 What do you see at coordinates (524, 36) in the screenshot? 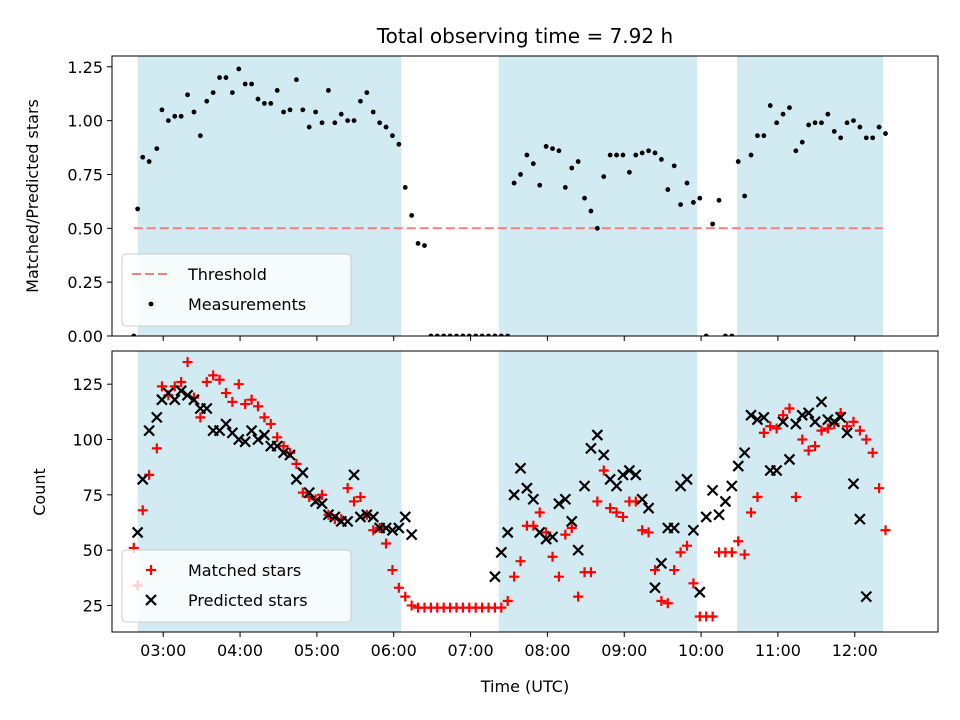
I see `chart-title: Total observing time = 7.92 h` at bounding box center [524, 36].